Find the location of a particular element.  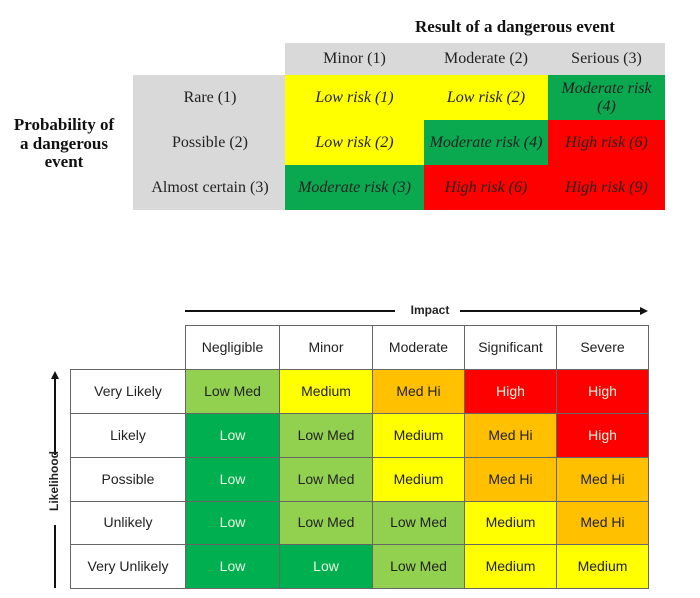

bottom-row-header: Very Likely is located at coordinates (128, 391).